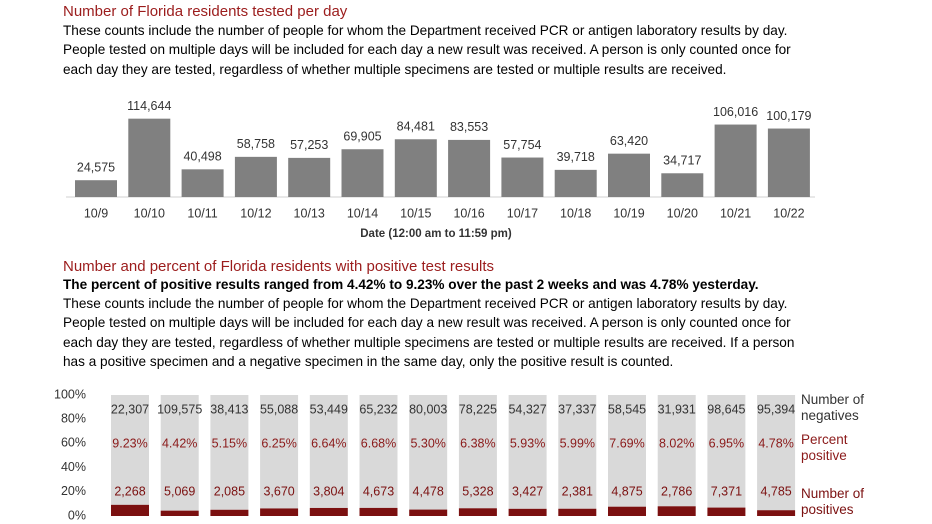 The height and width of the screenshot is (524, 932). Describe the element at coordinates (626, 443) in the screenshot. I see `percent-label: 7.69%` at that location.